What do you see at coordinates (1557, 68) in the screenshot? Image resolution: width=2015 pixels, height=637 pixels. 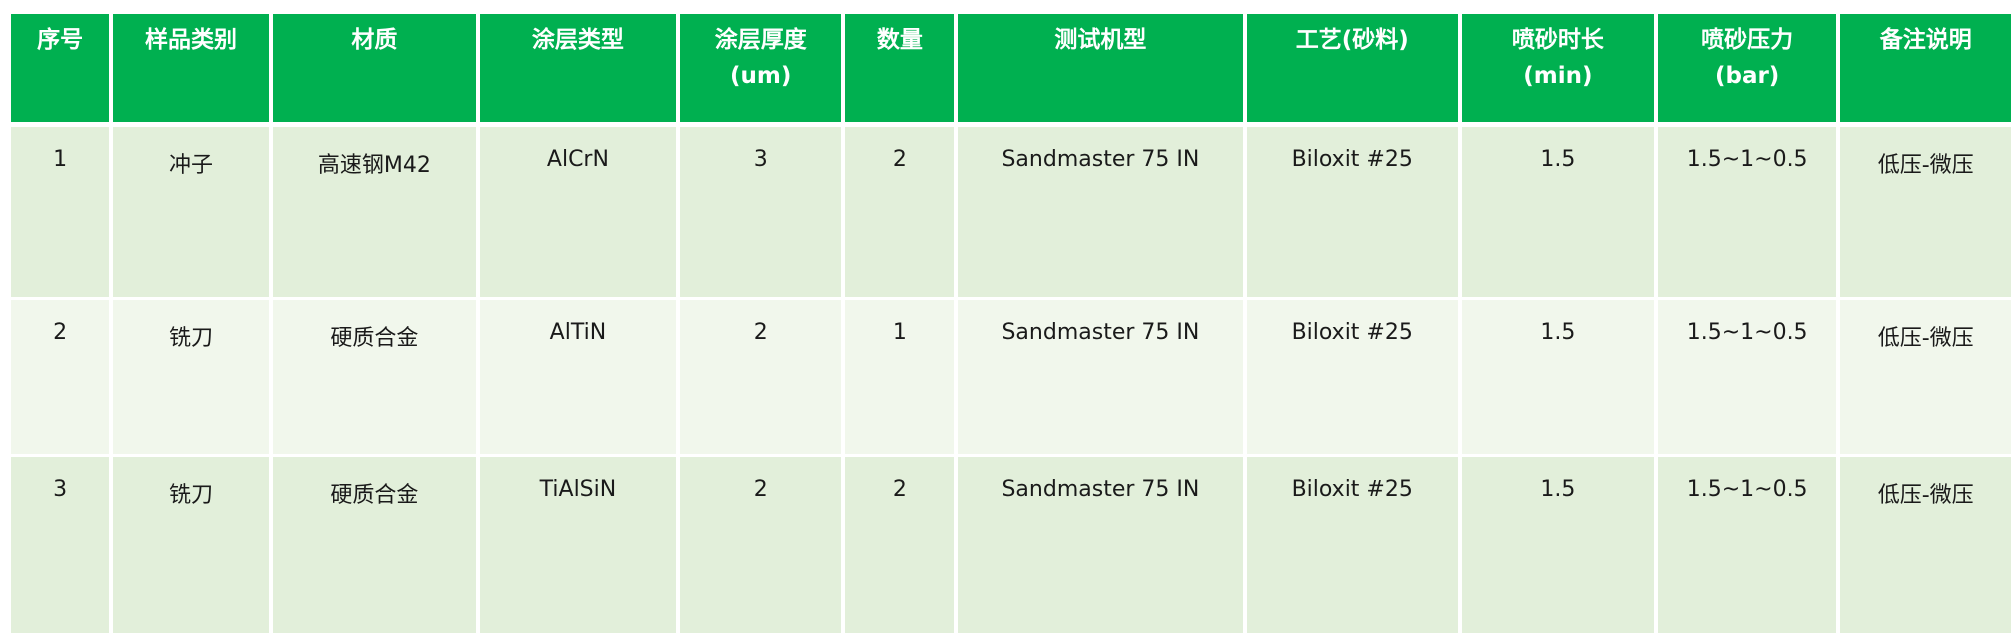 I see `column-header: 喷砂时长 (min)` at bounding box center [1557, 68].